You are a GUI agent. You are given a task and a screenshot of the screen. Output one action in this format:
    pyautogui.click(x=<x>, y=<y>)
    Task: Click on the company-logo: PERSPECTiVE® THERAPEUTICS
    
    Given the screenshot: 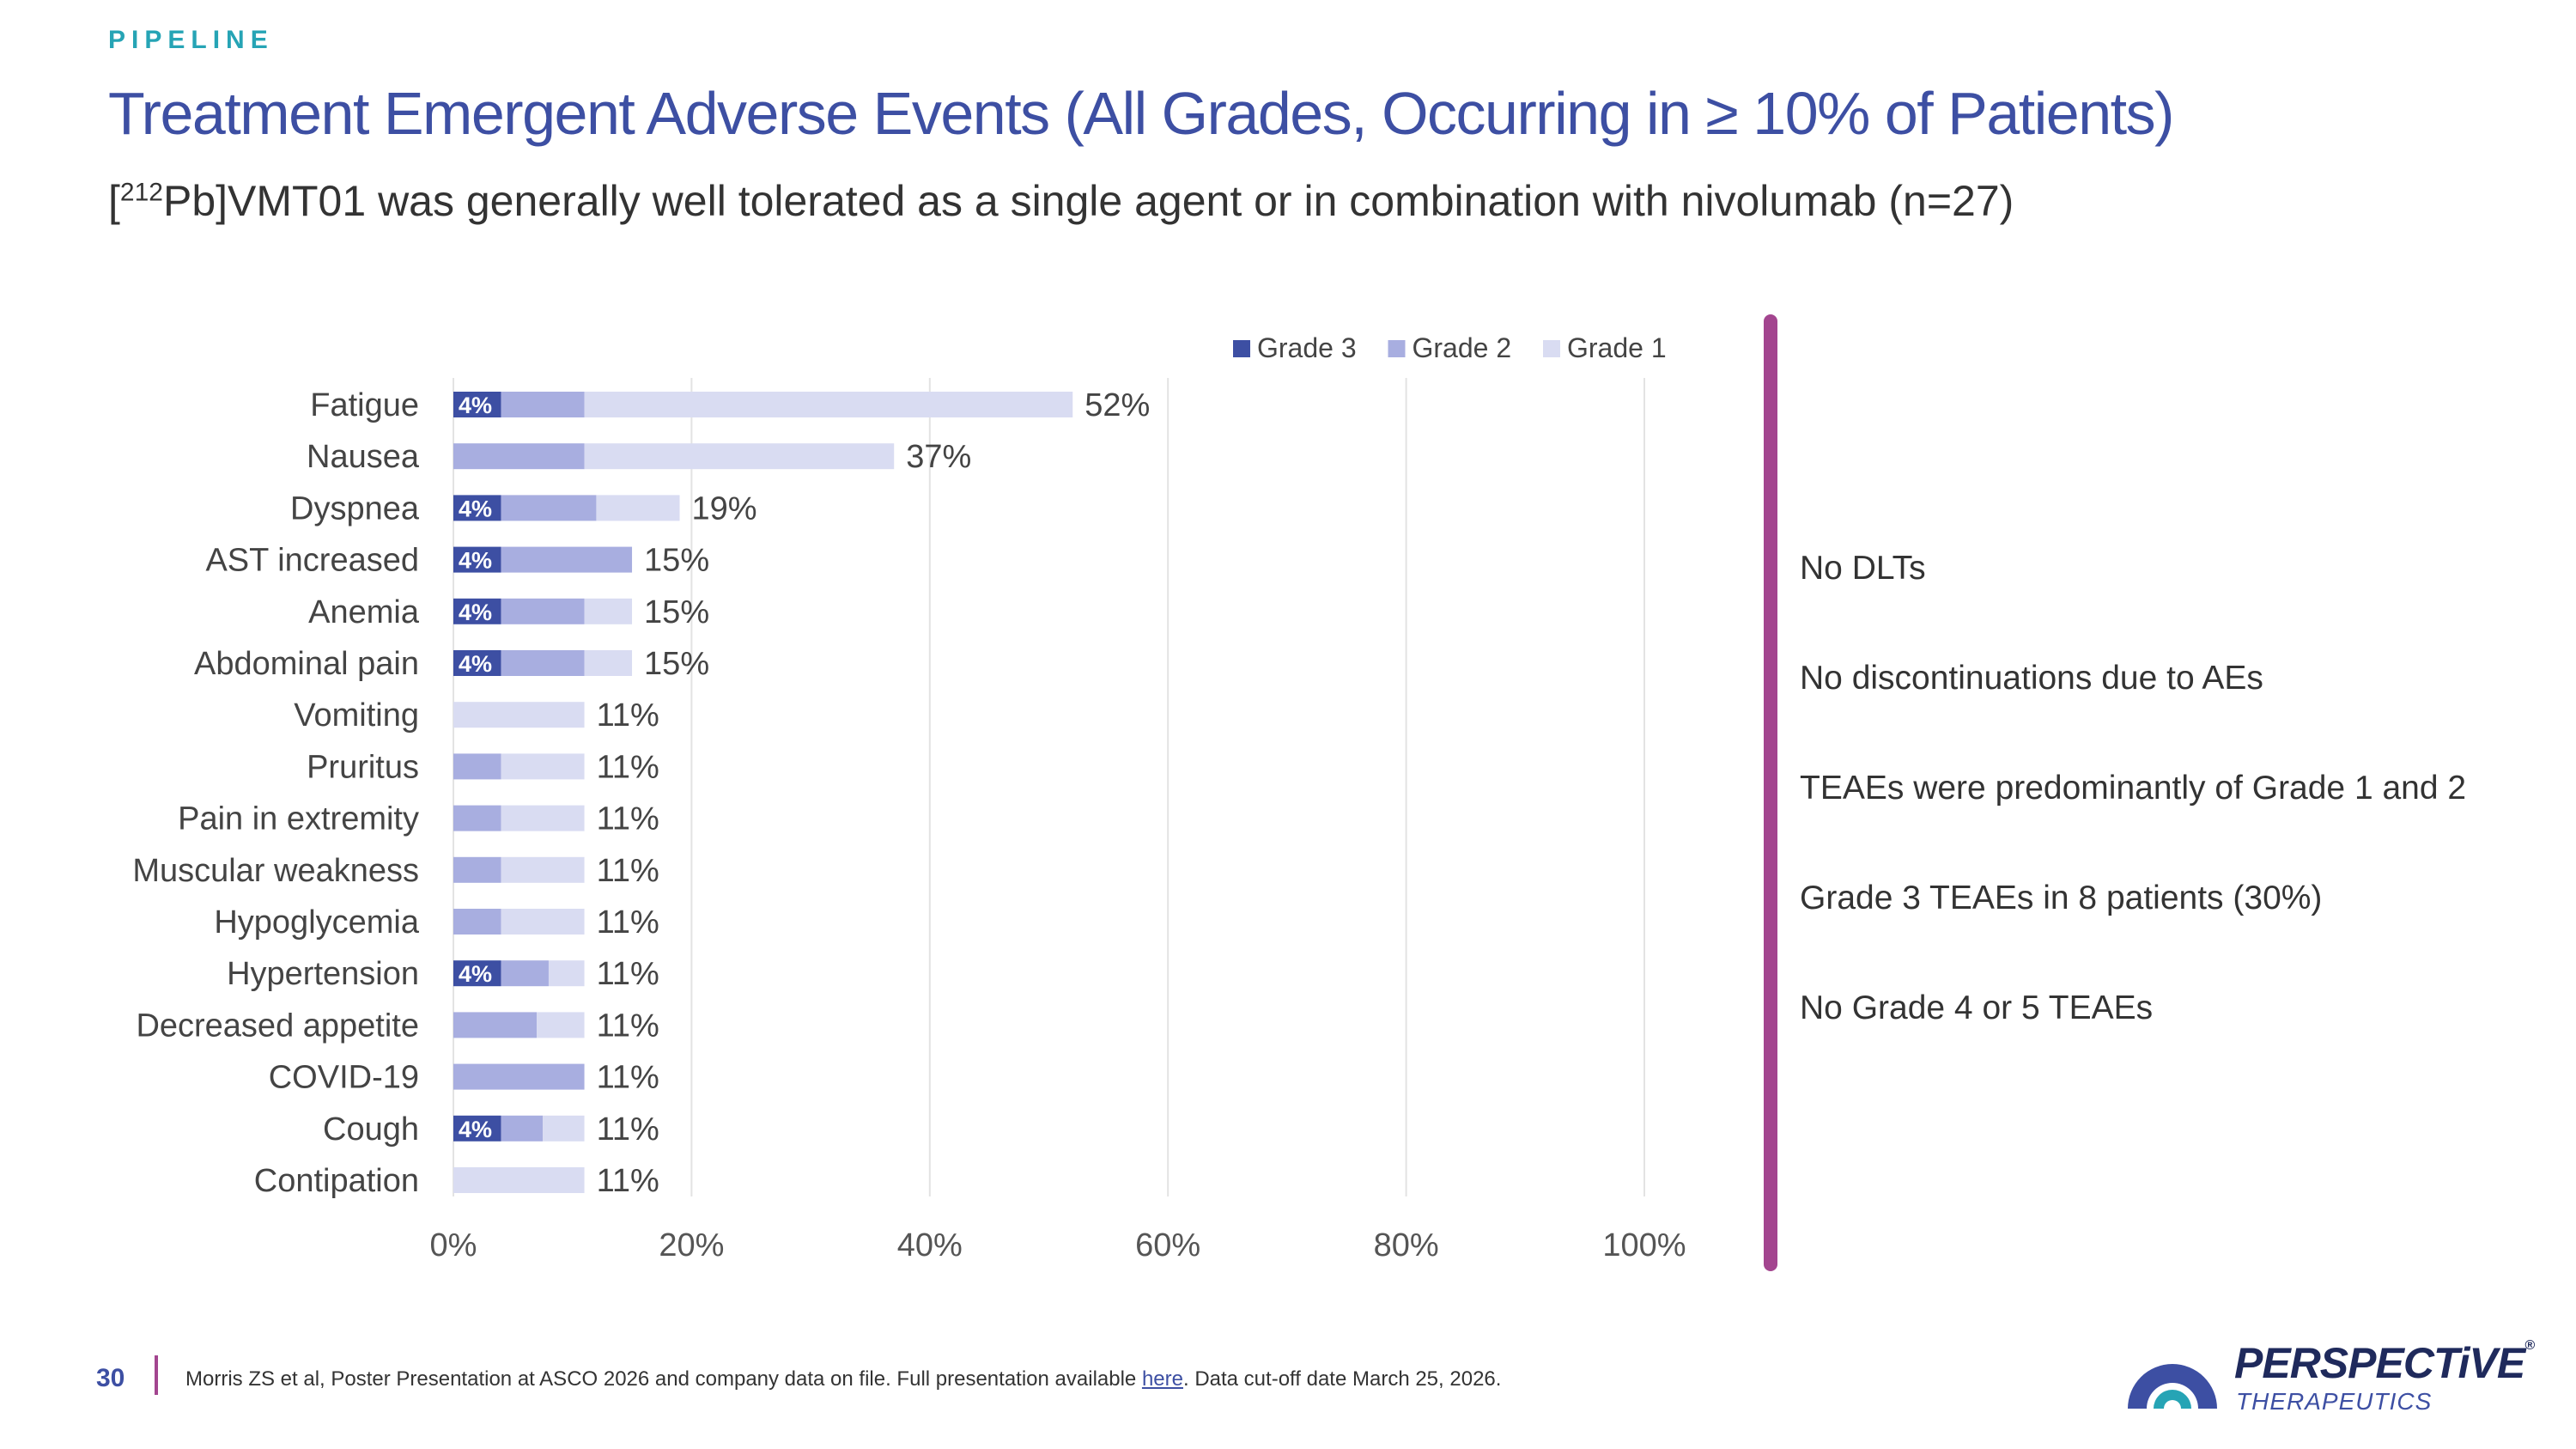 What is the action you would take?
    pyautogui.click(x=2328, y=1374)
    